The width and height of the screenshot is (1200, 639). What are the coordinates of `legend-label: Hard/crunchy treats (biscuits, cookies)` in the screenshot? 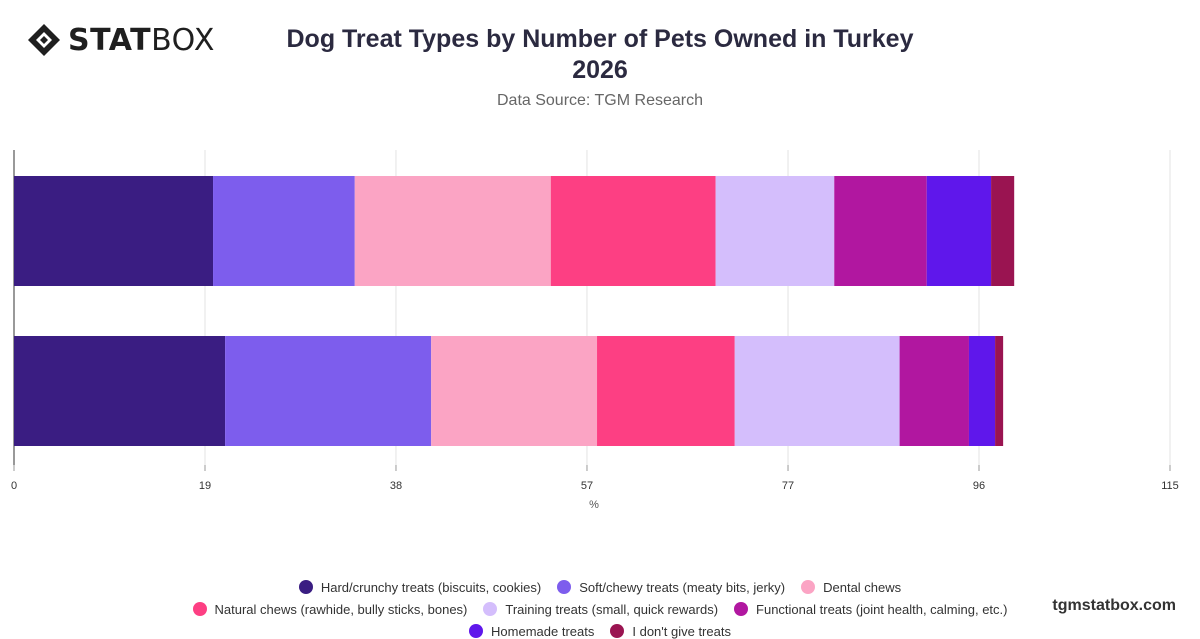 It's located at (431, 587).